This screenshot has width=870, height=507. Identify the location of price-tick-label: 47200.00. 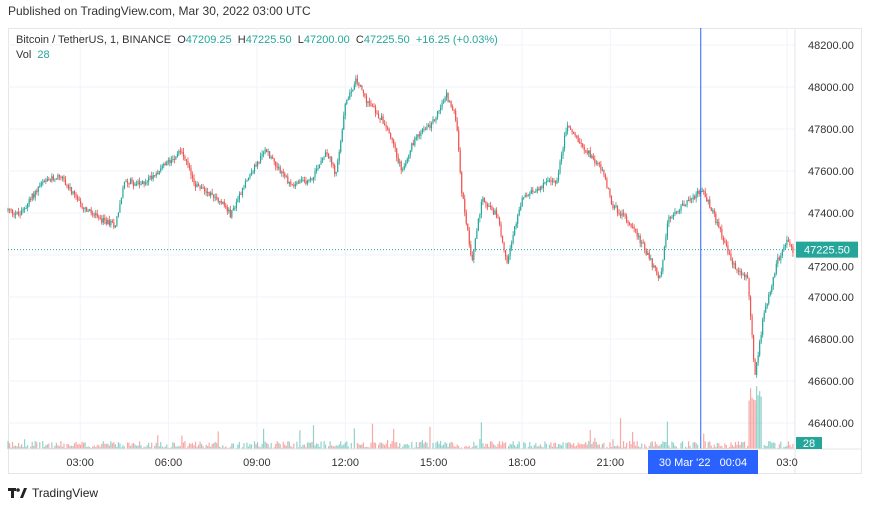
(831, 268).